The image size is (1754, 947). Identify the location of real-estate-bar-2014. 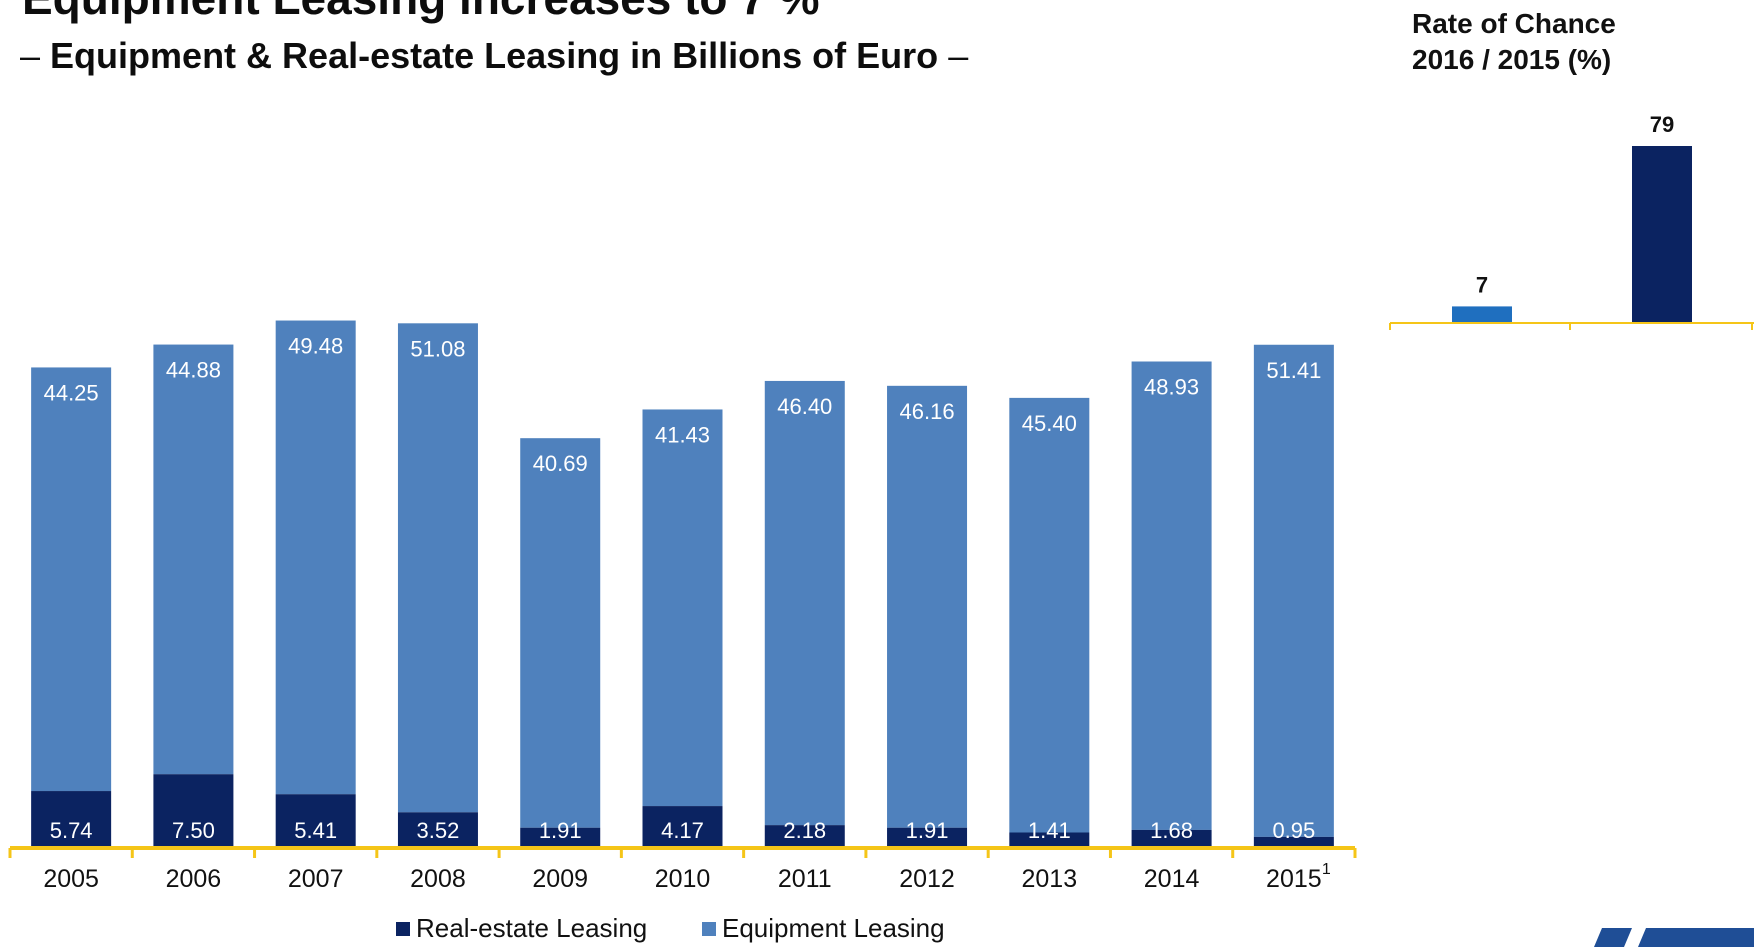
(1171, 837).